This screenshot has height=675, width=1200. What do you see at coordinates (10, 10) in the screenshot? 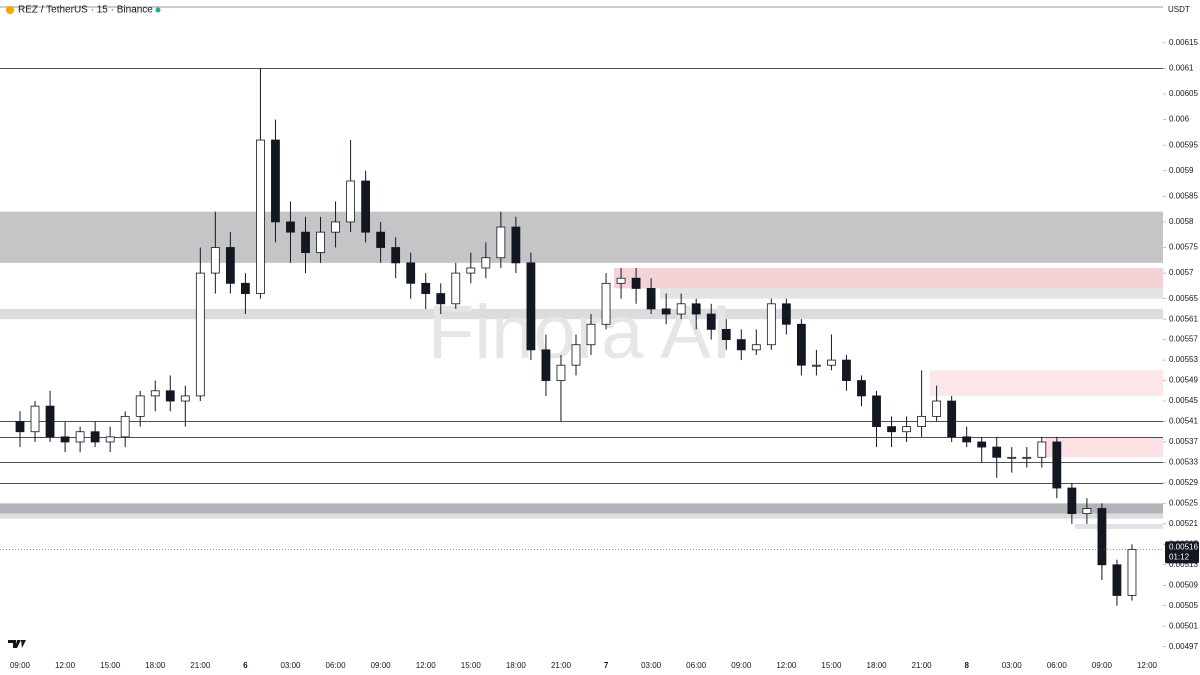
I see `symbol-icon` at bounding box center [10, 10].